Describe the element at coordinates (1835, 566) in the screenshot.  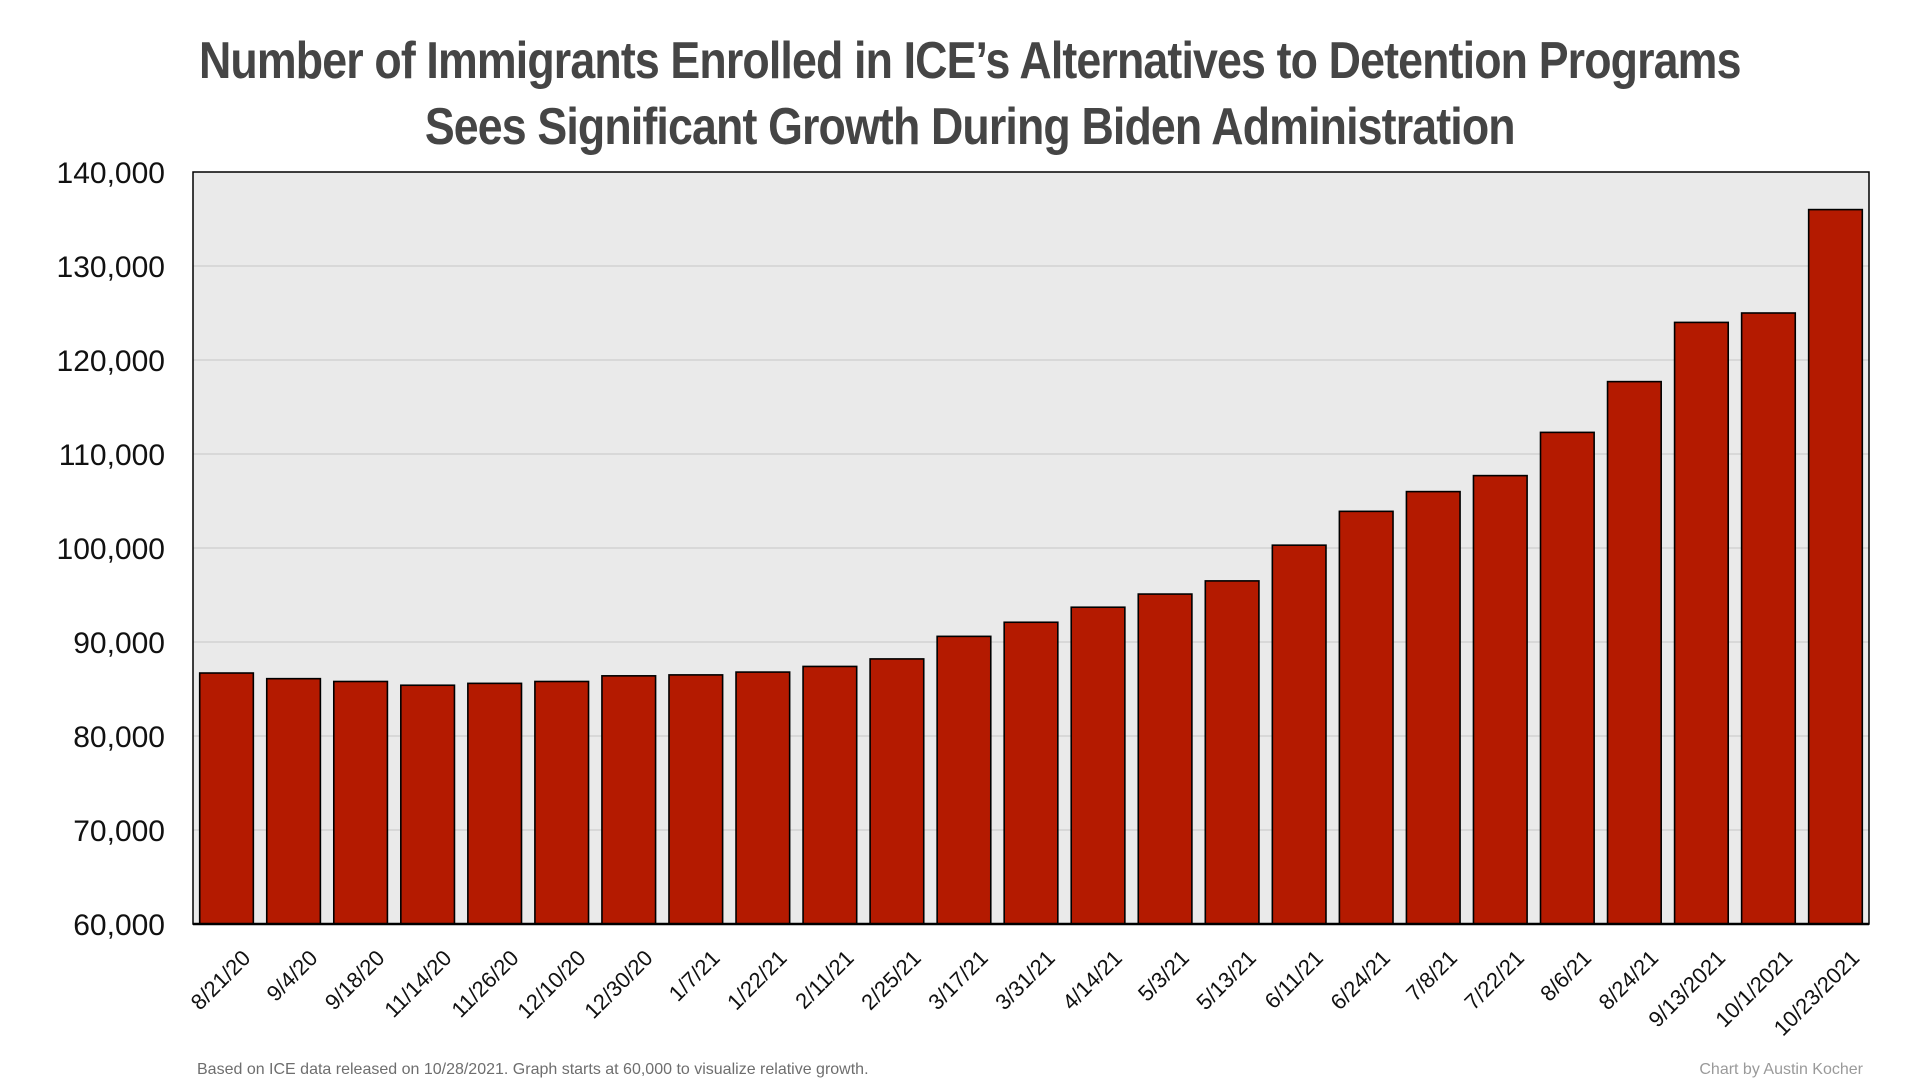
I see `bar-10-23-2021` at that location.